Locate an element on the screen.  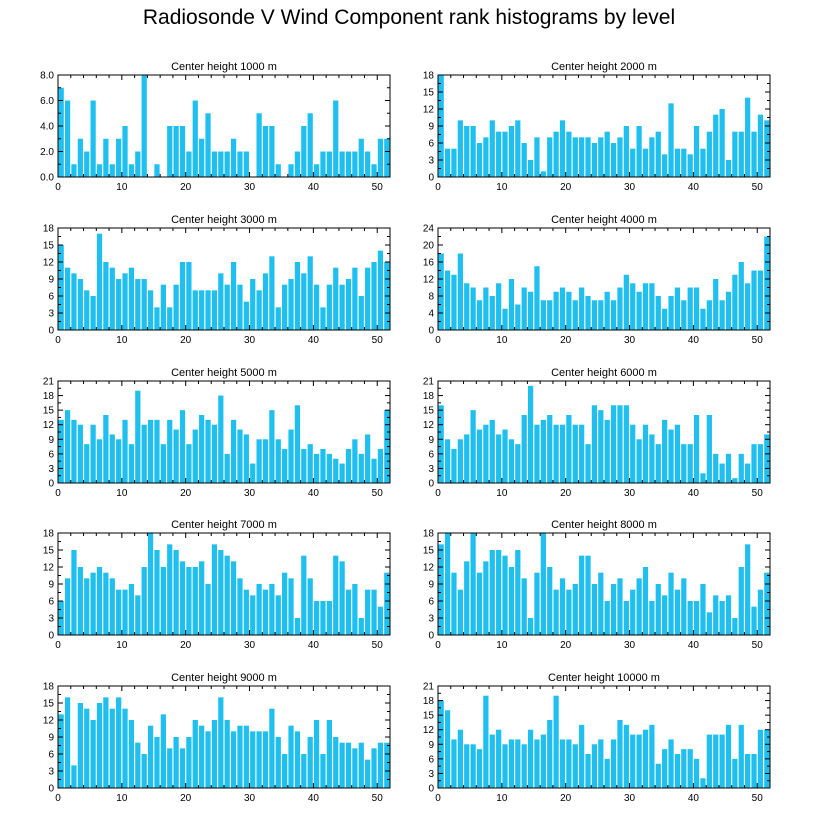
x-tick-label: 50 is located at coordinates (758, 798).